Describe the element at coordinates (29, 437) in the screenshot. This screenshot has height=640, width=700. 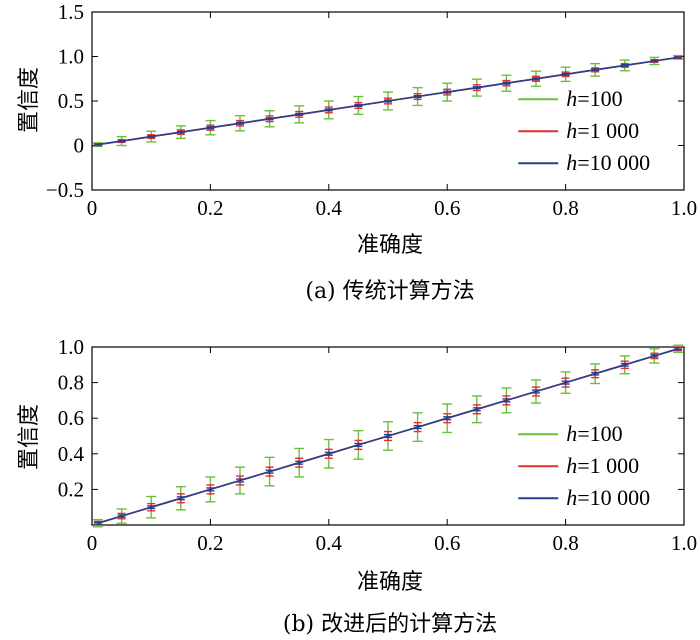
I see `ylabel-b: 置信度` at that location.